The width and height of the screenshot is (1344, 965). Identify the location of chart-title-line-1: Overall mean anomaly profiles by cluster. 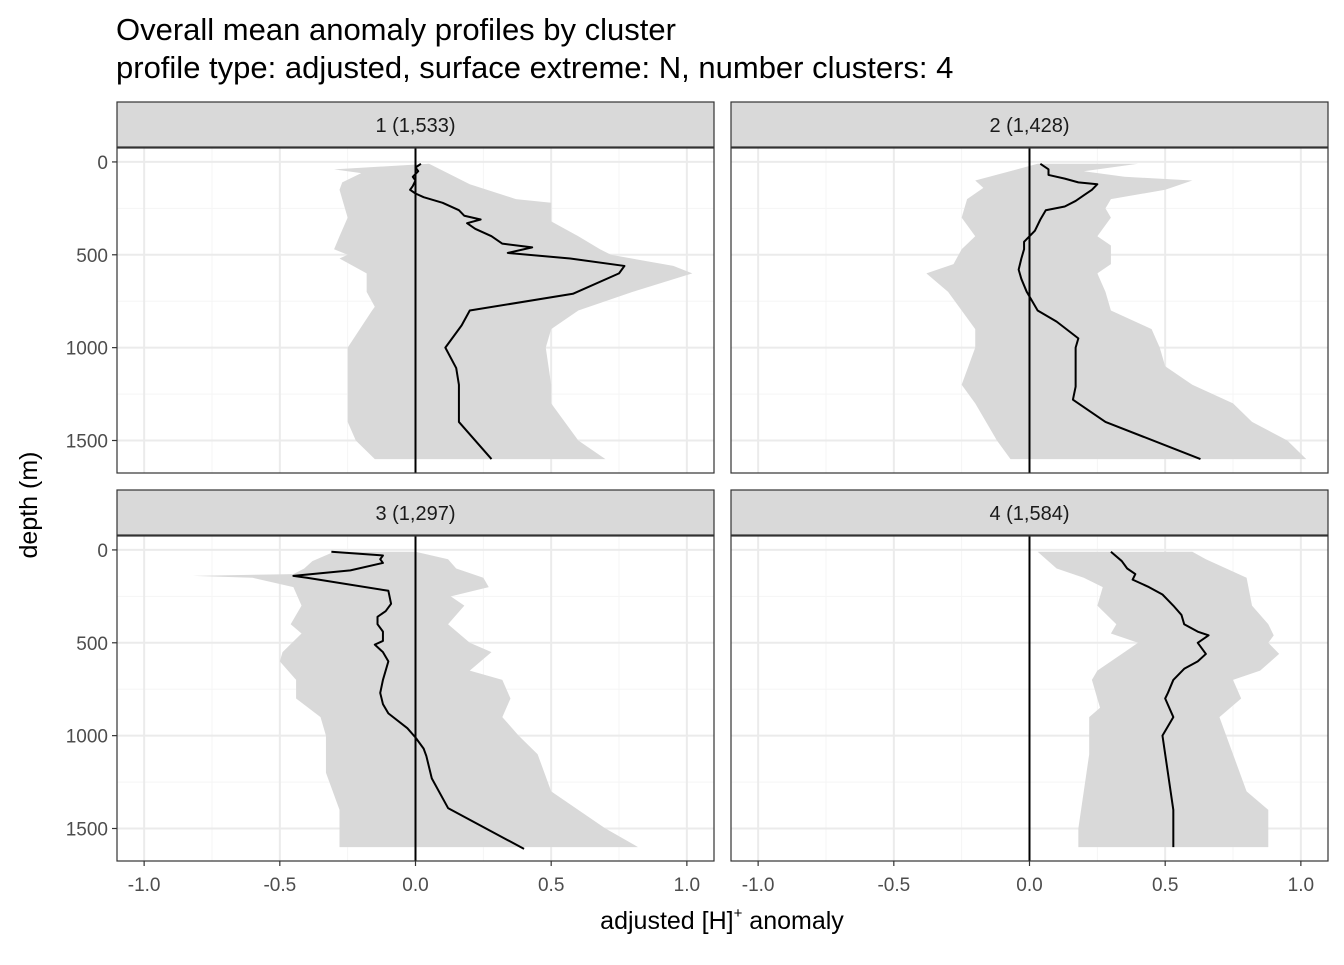
(396, 29).